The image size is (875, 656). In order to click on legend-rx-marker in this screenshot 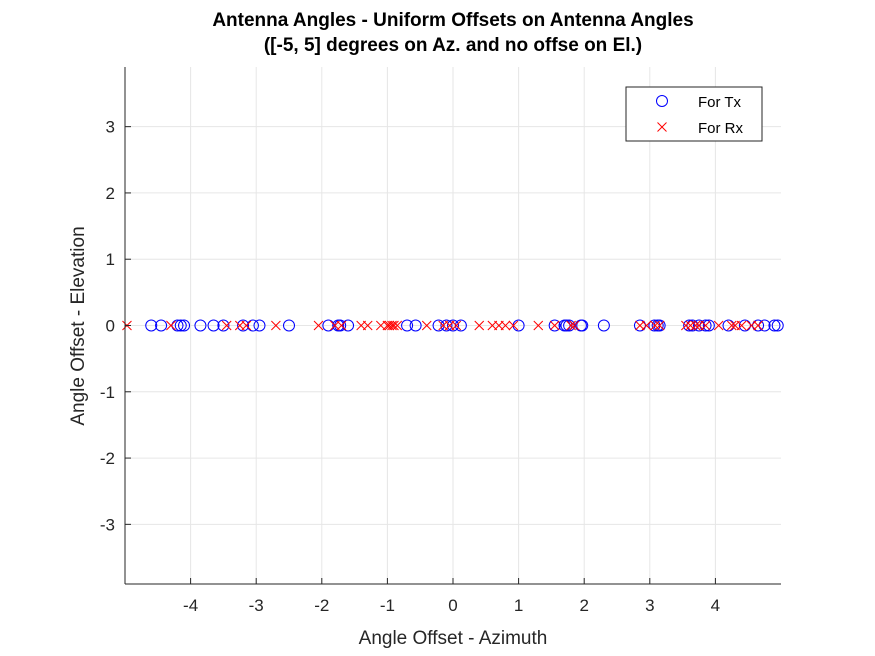, I will do `click(662, 127)`.